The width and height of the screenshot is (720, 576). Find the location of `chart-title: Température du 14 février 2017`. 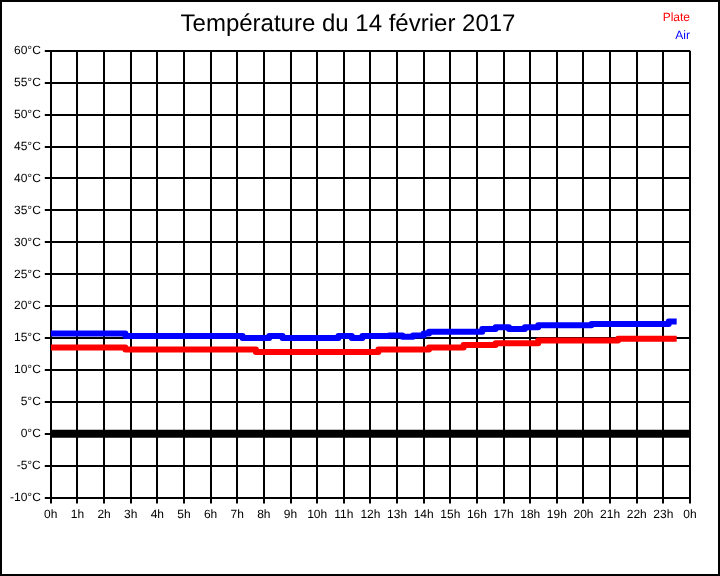

chart-title: Température du 14 février 2017 is located at coordinates (348, 23).